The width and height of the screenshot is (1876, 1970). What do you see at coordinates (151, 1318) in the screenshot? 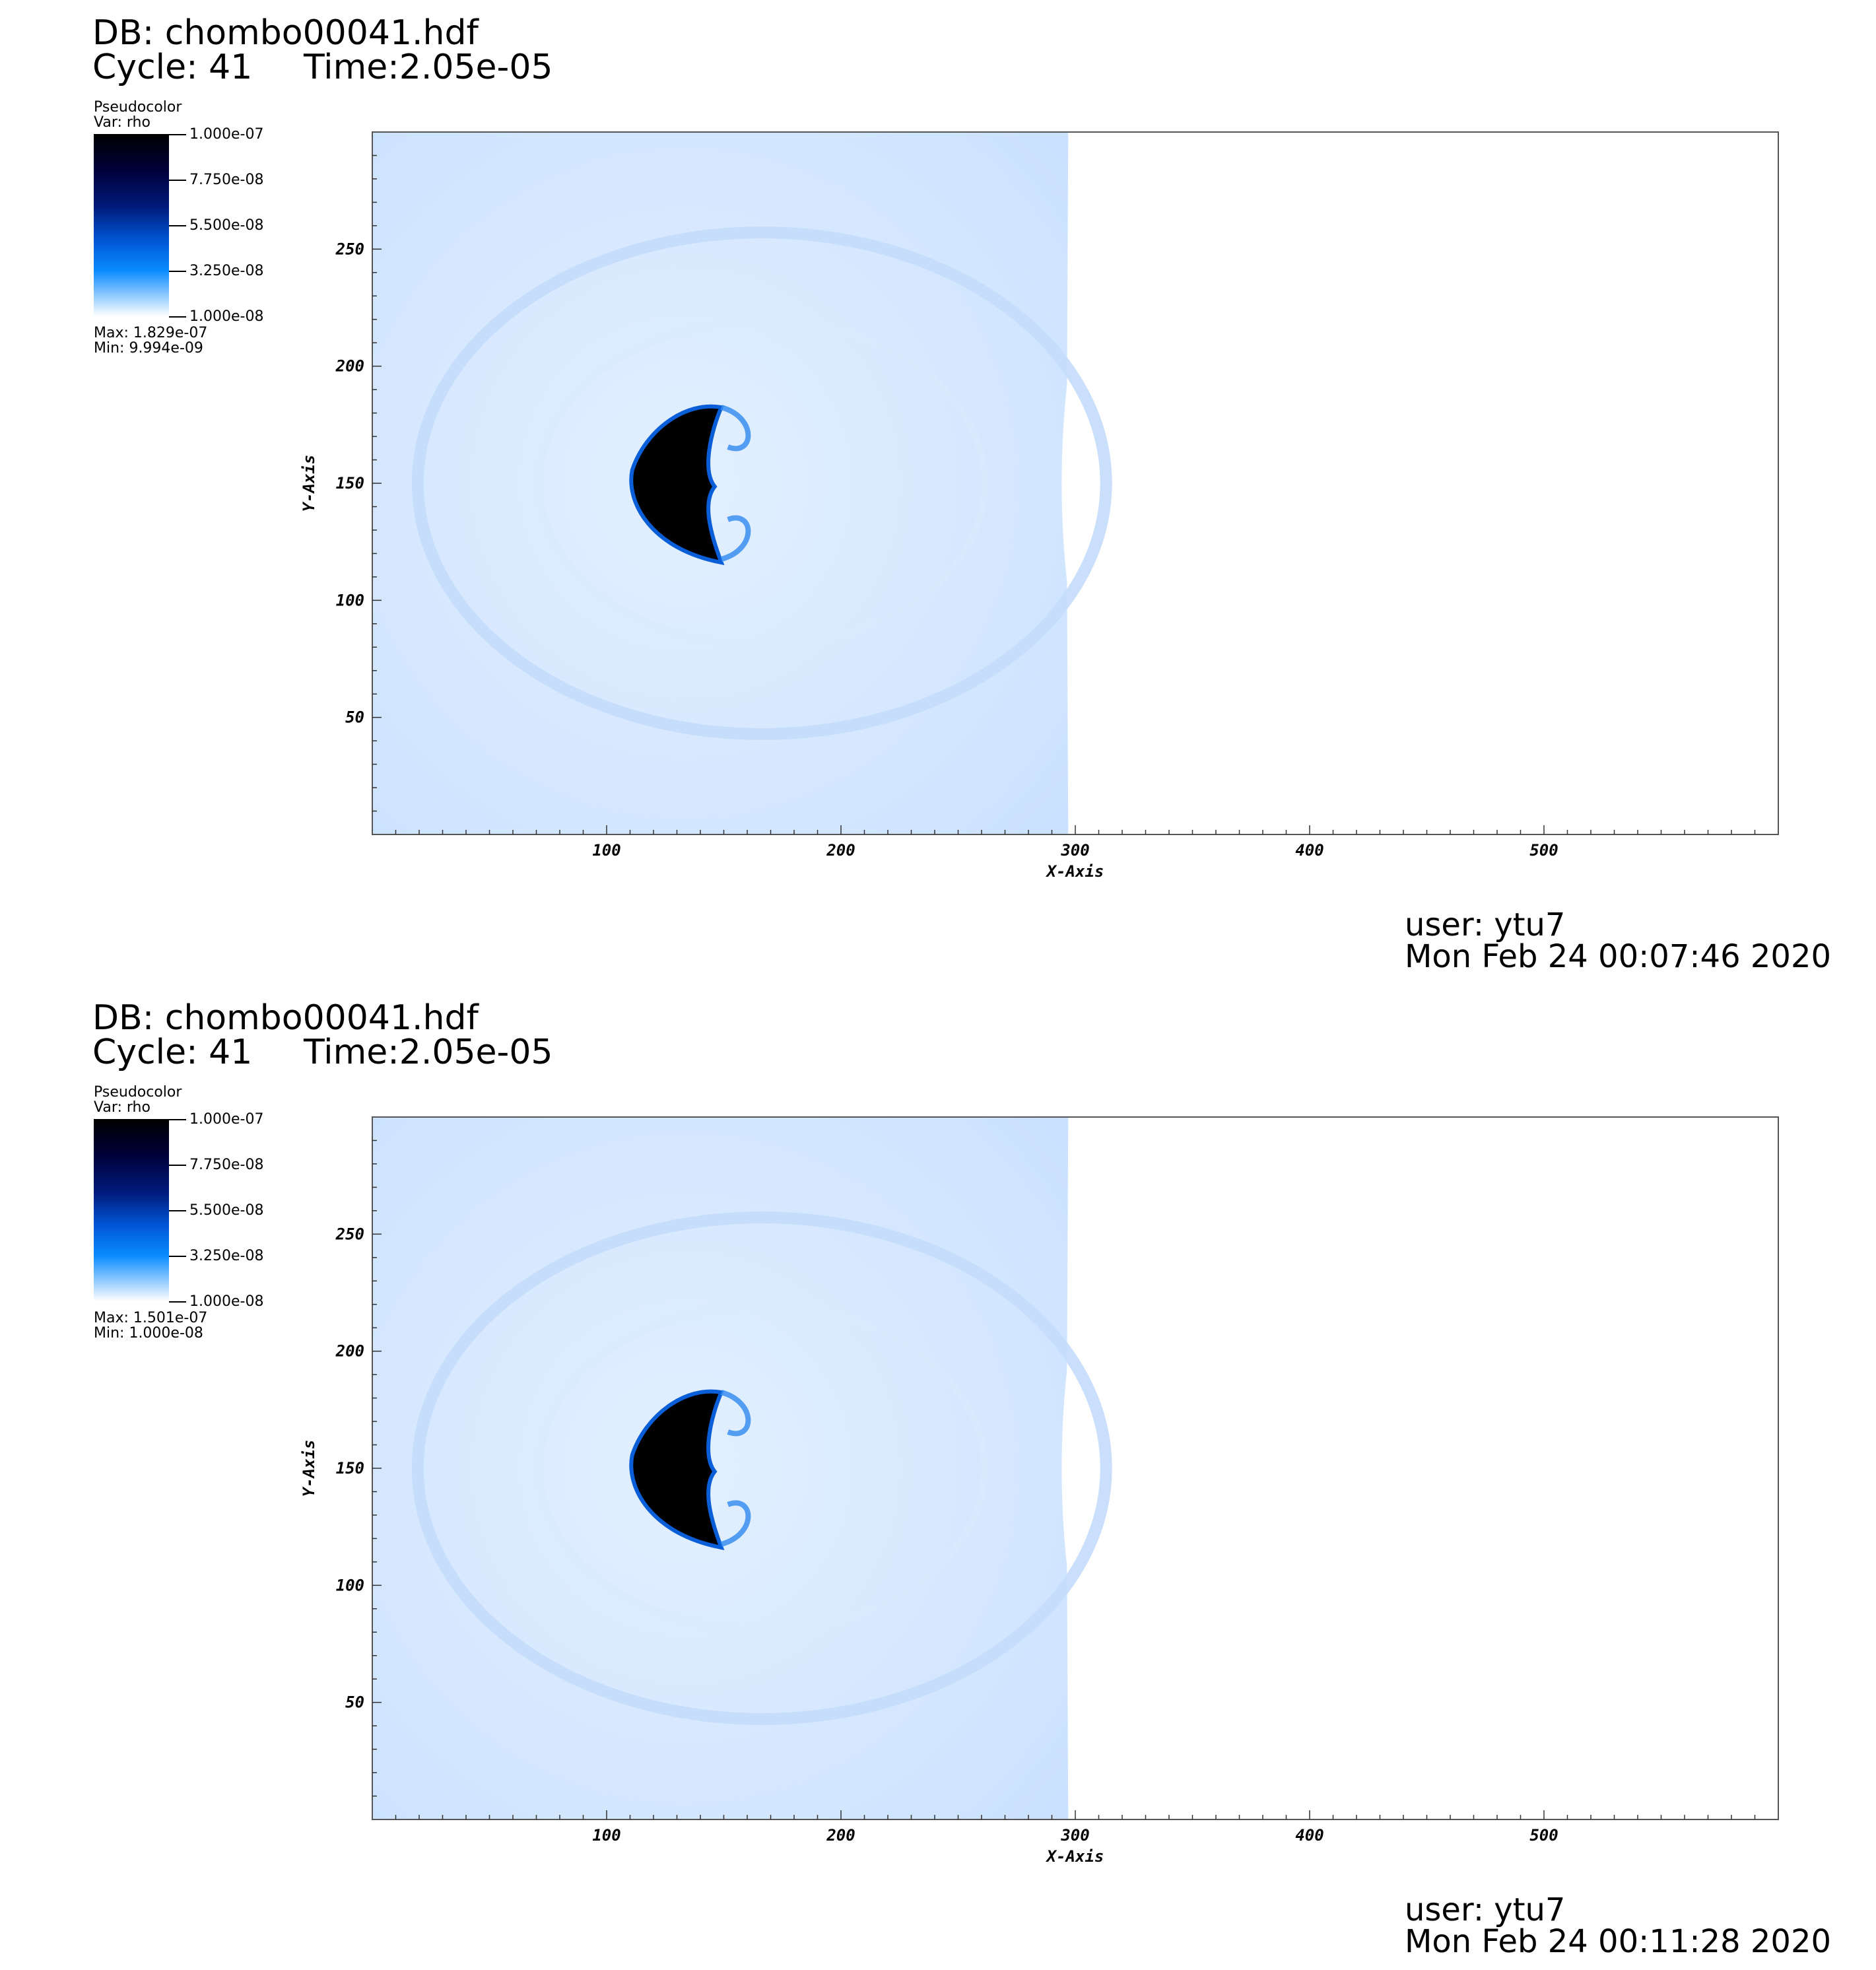
I see `legend-max: Max: 1.501e-07` at bounding box center [151, 1318].